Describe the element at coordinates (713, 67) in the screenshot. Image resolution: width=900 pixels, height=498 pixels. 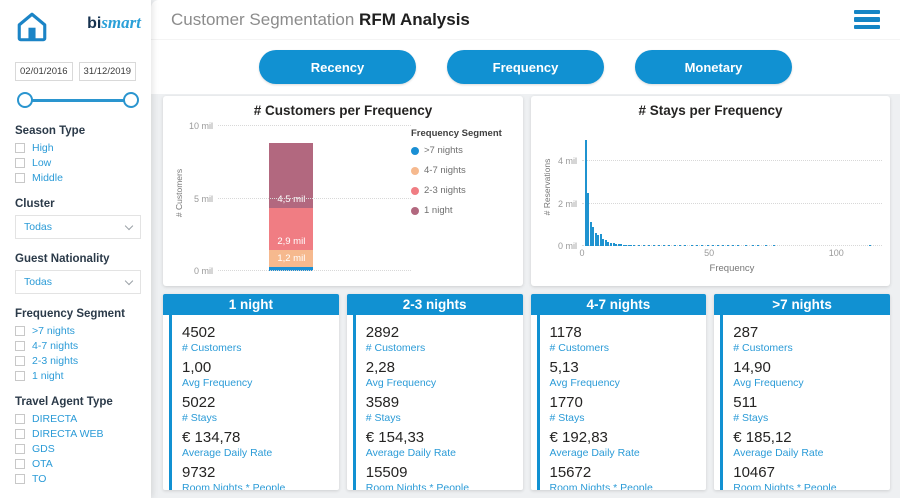
I see `nav-button-monetary: Monetary` at that location.